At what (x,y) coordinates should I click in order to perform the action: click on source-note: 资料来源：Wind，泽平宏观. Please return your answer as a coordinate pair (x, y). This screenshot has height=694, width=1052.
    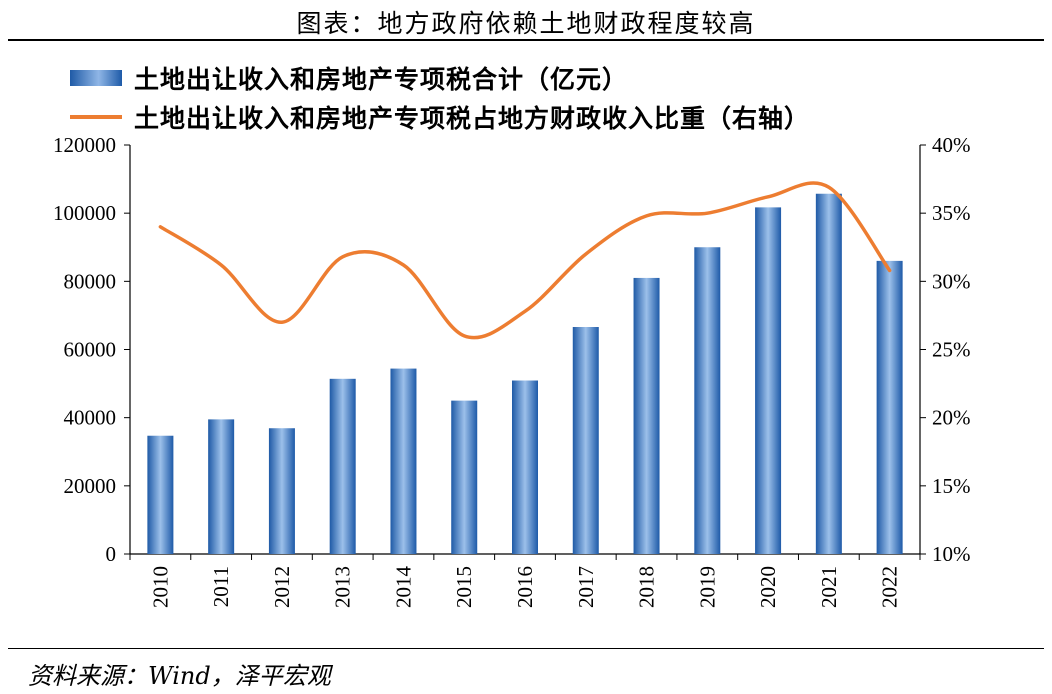
    Looking at the image, I should click on (179, 676).